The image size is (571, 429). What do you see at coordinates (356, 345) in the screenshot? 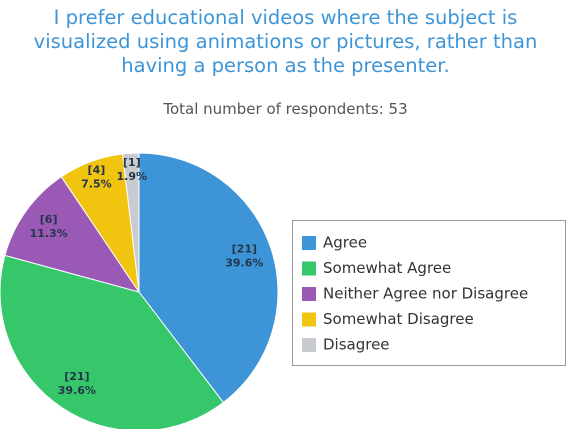
I see `legend-label: Disagree` at bounding box center [356, 345].